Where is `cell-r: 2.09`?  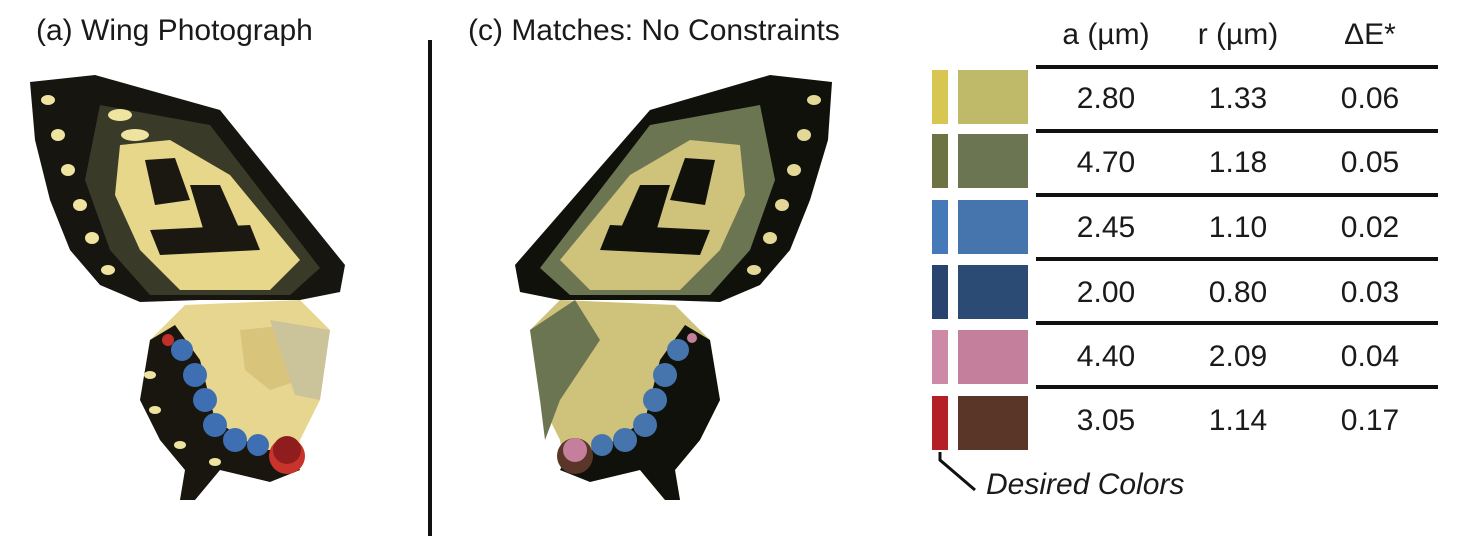
cell-r: 2.09 is located at coordinates (1238, 356).